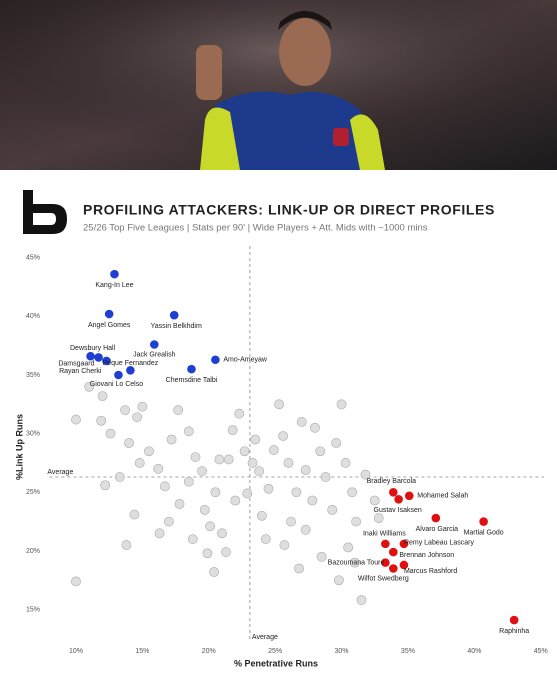 This screenshot has width=557, height=685. I want to click on point-label: Gustav Isaksen, so click(398, 510).